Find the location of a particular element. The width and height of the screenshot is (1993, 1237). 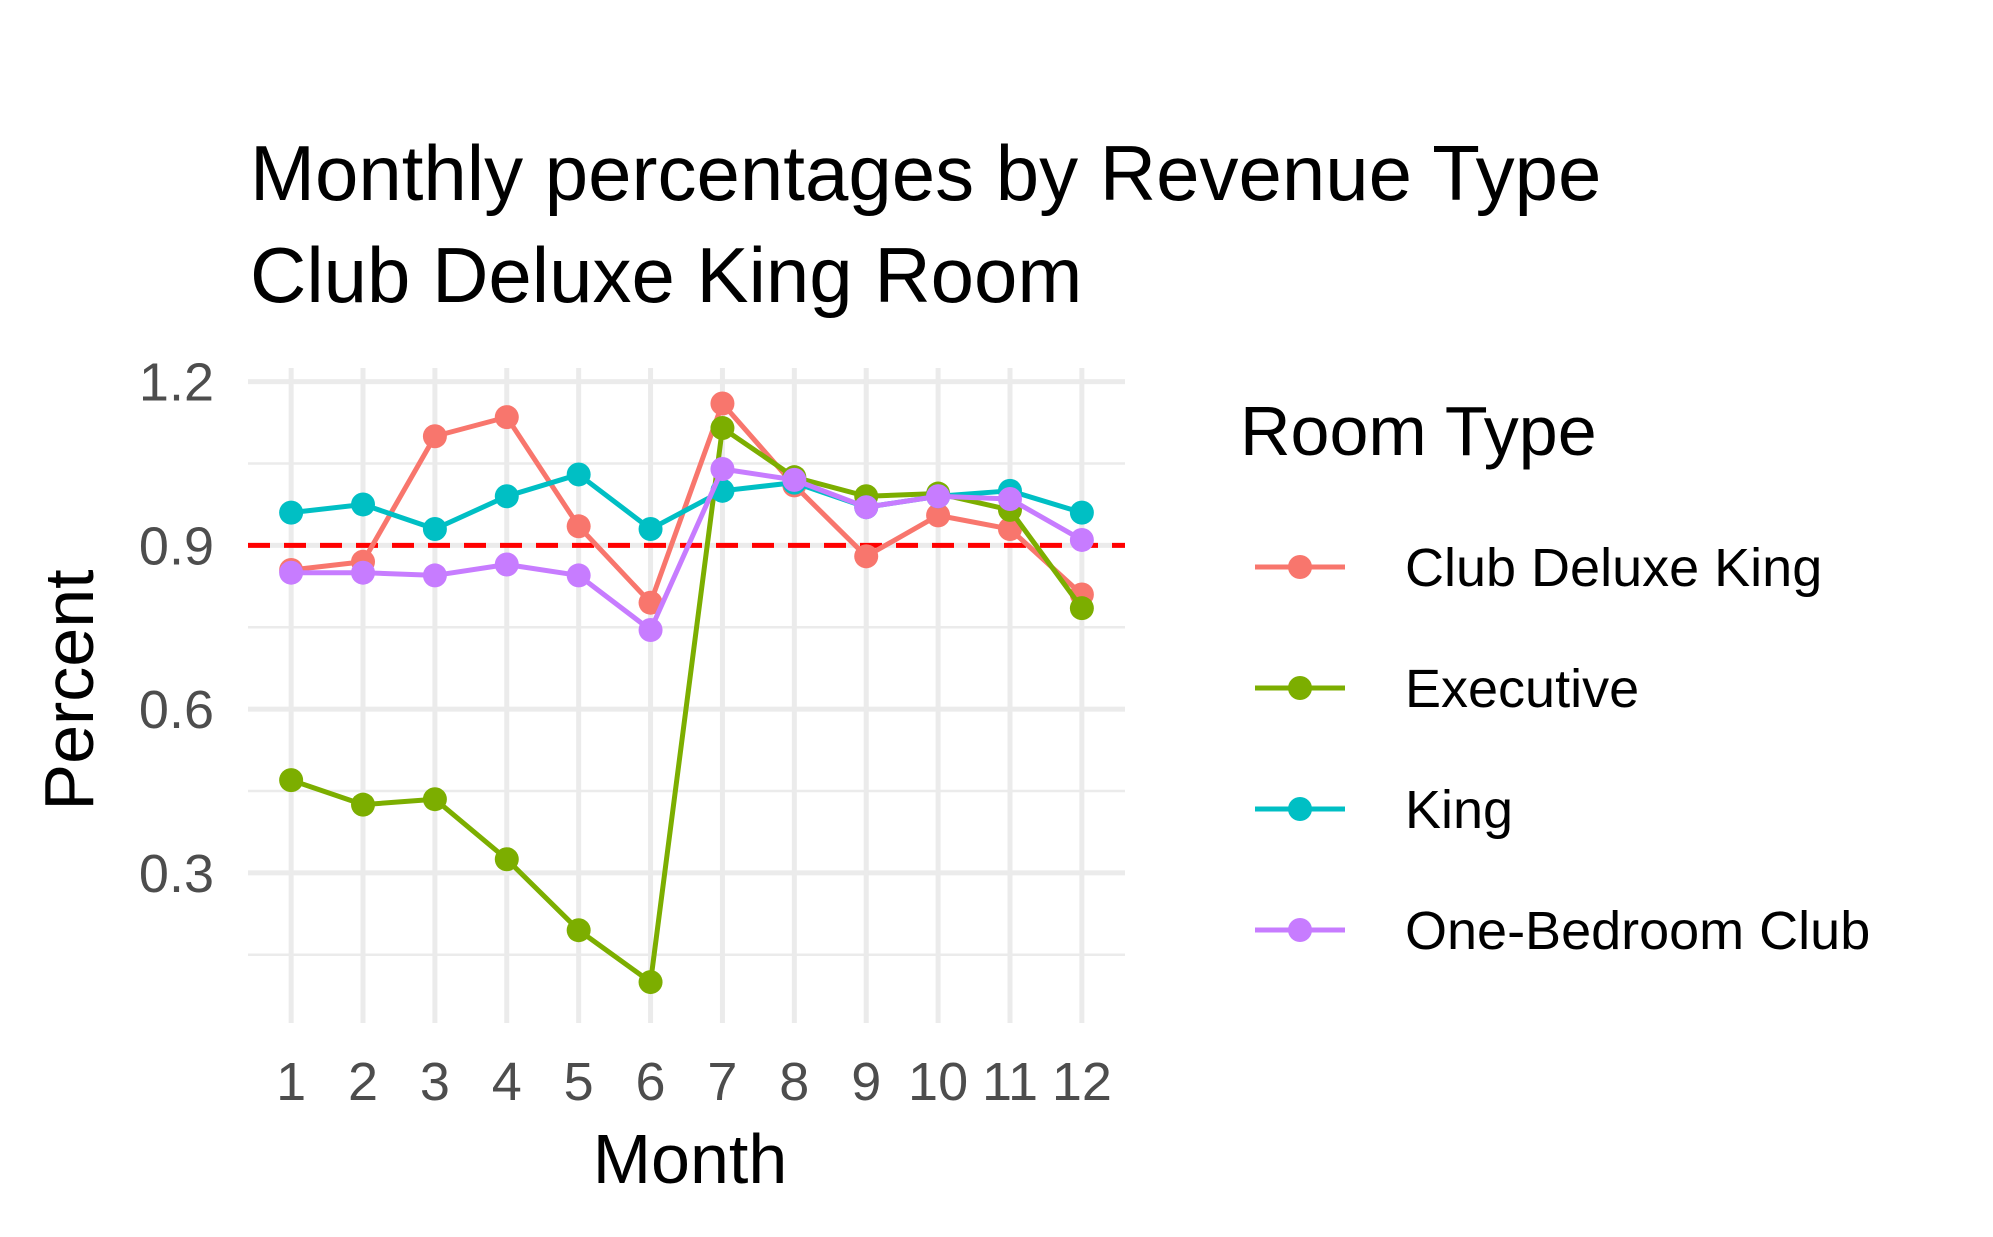

x-tick-label: 8 is located at coordinates (794, 1082).